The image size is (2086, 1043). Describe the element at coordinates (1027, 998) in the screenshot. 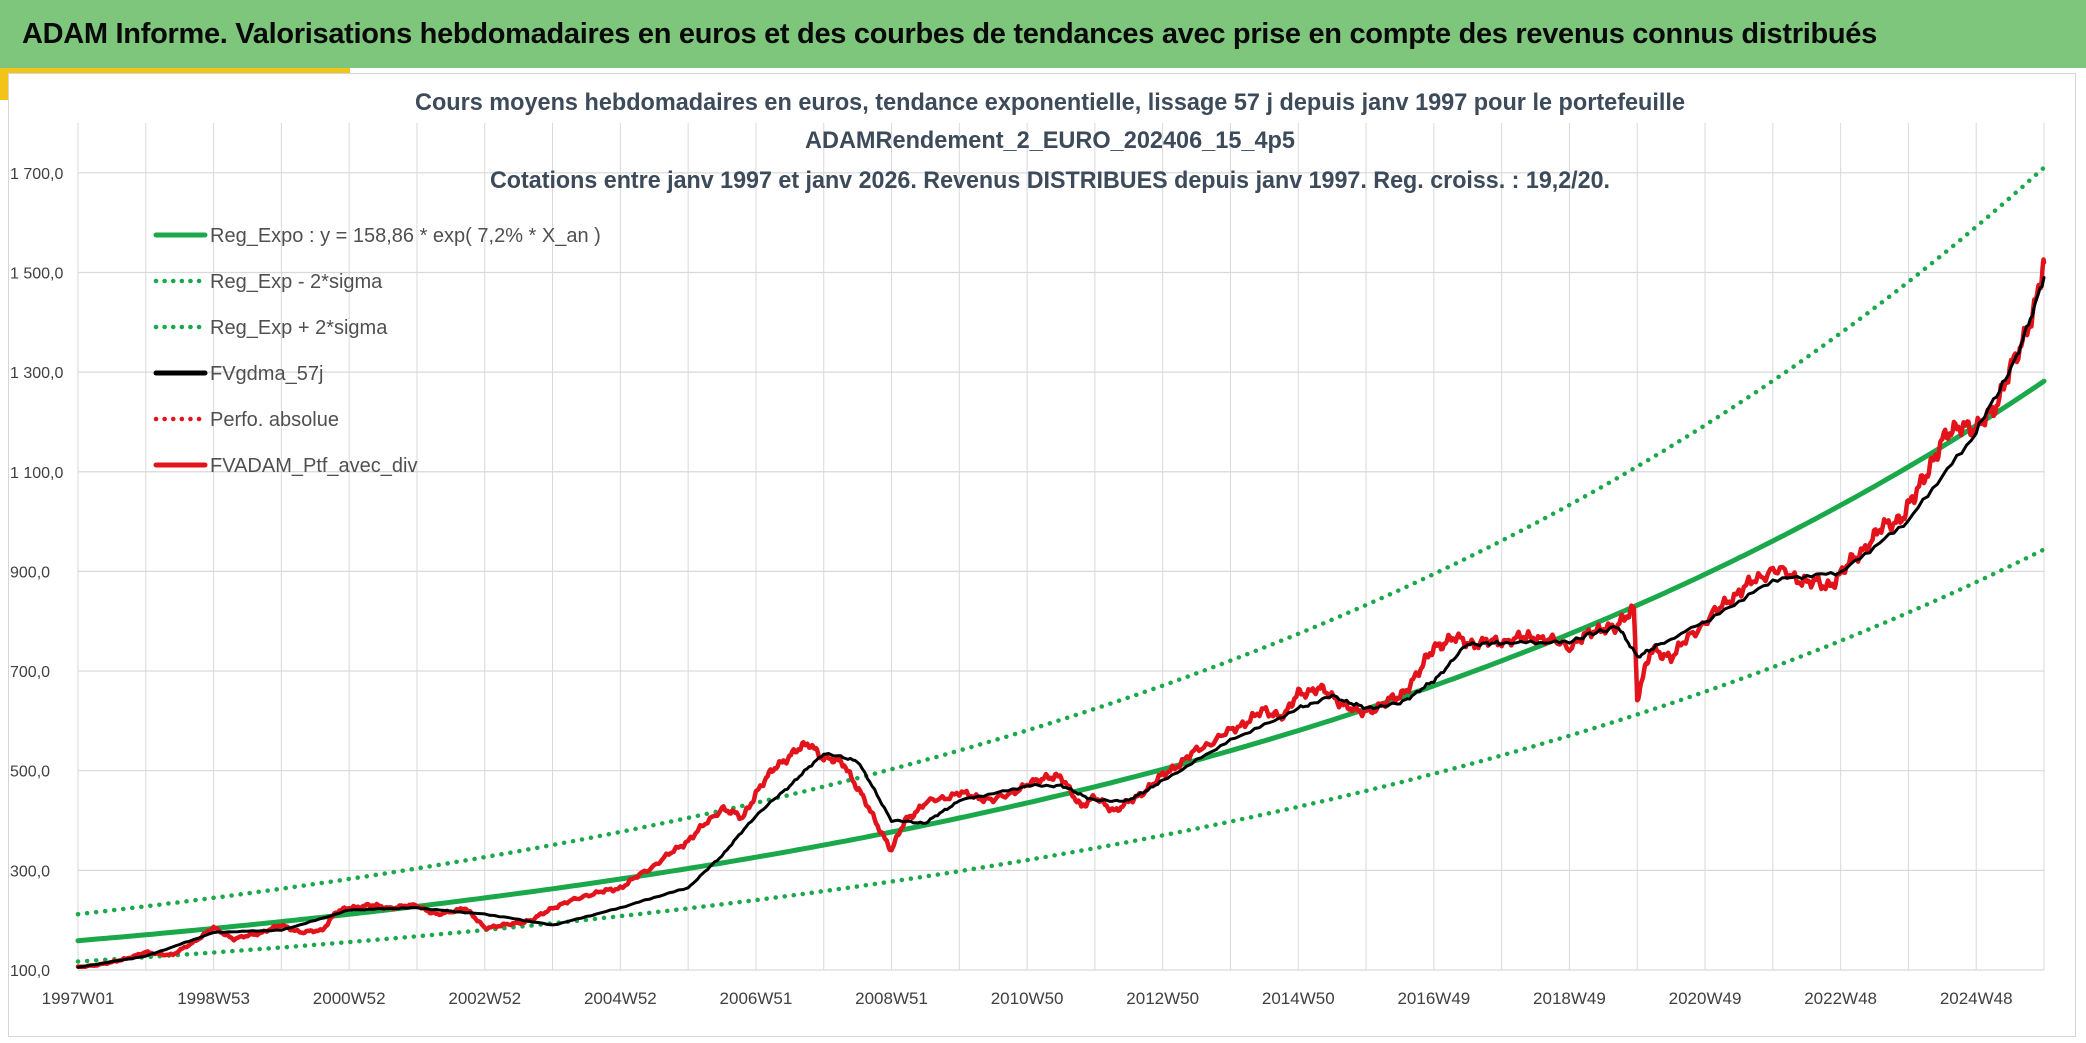

I see `x-tick-label: 2010W50` at that location.